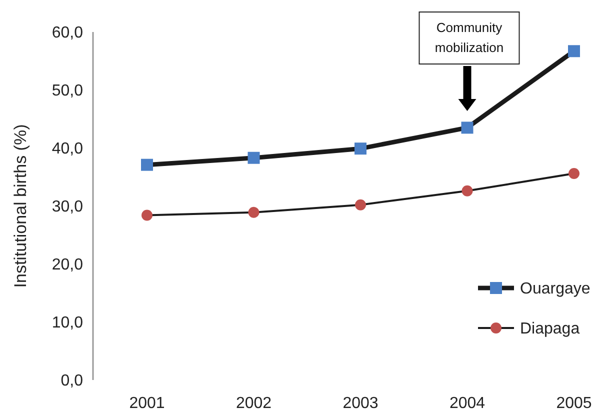  What do you see at coordinates (555, 289) in the screenshot?
I see `legend-label: Ouargaye` at bounding box center [555, 289].